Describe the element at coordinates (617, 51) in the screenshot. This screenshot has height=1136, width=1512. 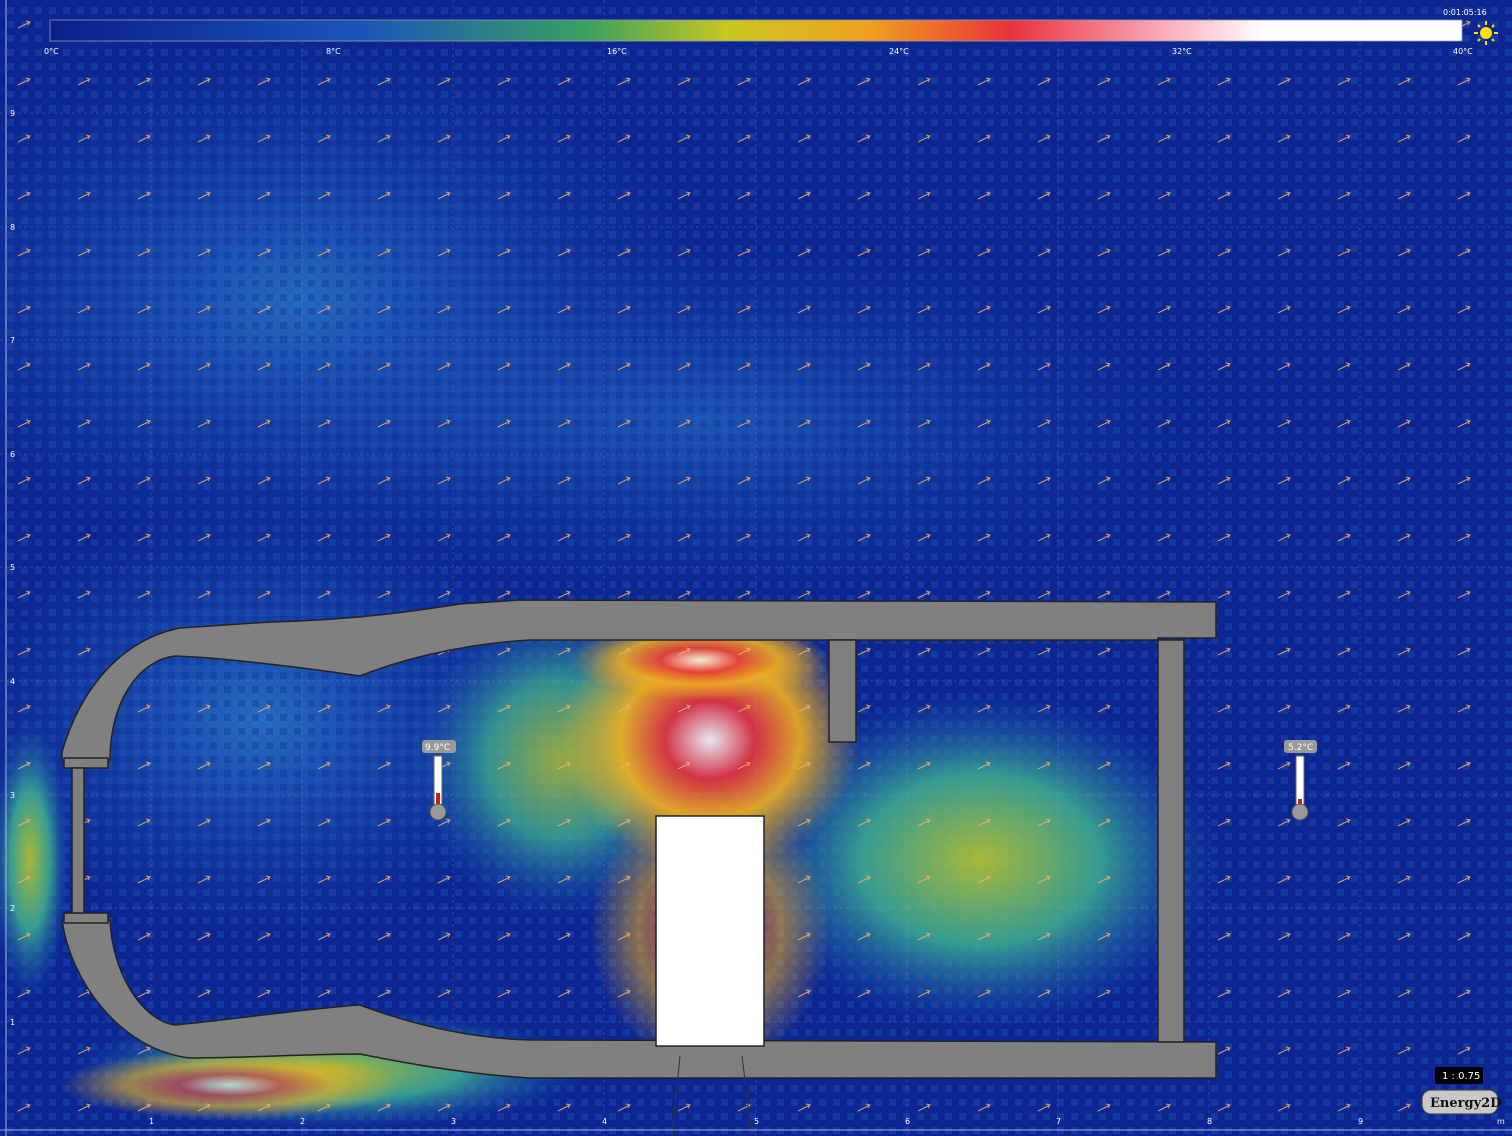
I see `scale-label: 16°C` at that location.